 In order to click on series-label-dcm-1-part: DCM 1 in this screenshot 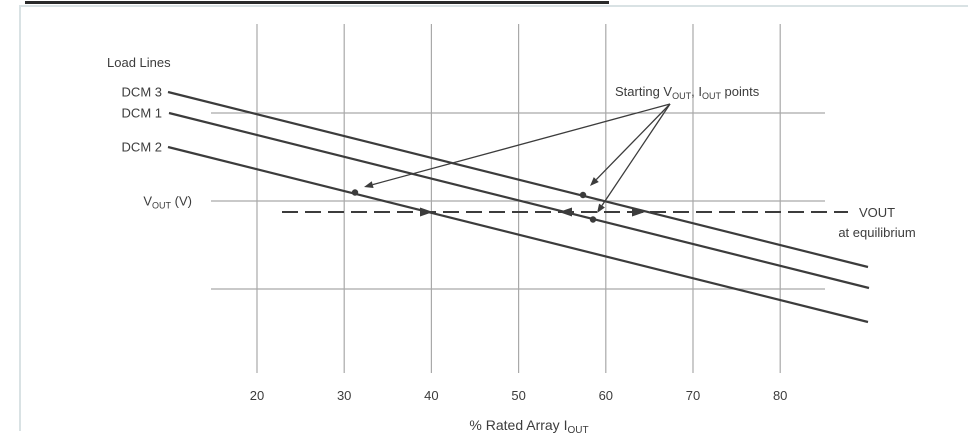, I will do `click(142, 113)`.